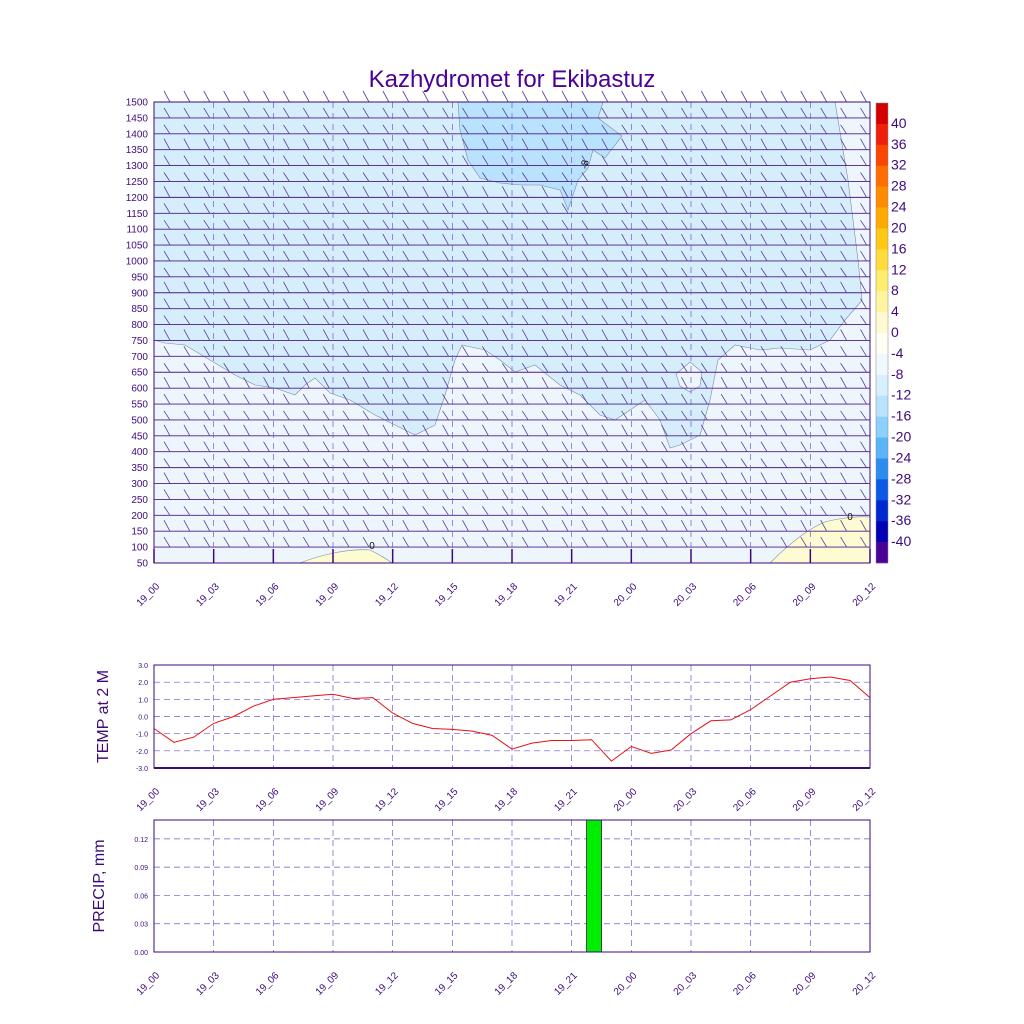  I want to click on y-tick-label: 1400, so click(137, 134).